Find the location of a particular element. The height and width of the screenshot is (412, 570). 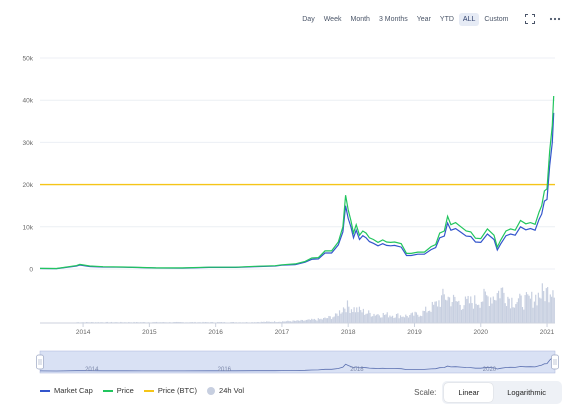

navigator-line is located at coordinates (297, 363).